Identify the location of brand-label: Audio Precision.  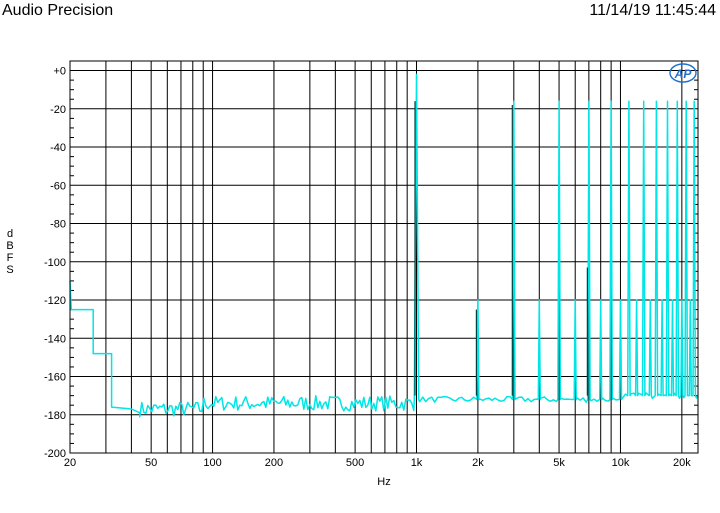
(58, 10).